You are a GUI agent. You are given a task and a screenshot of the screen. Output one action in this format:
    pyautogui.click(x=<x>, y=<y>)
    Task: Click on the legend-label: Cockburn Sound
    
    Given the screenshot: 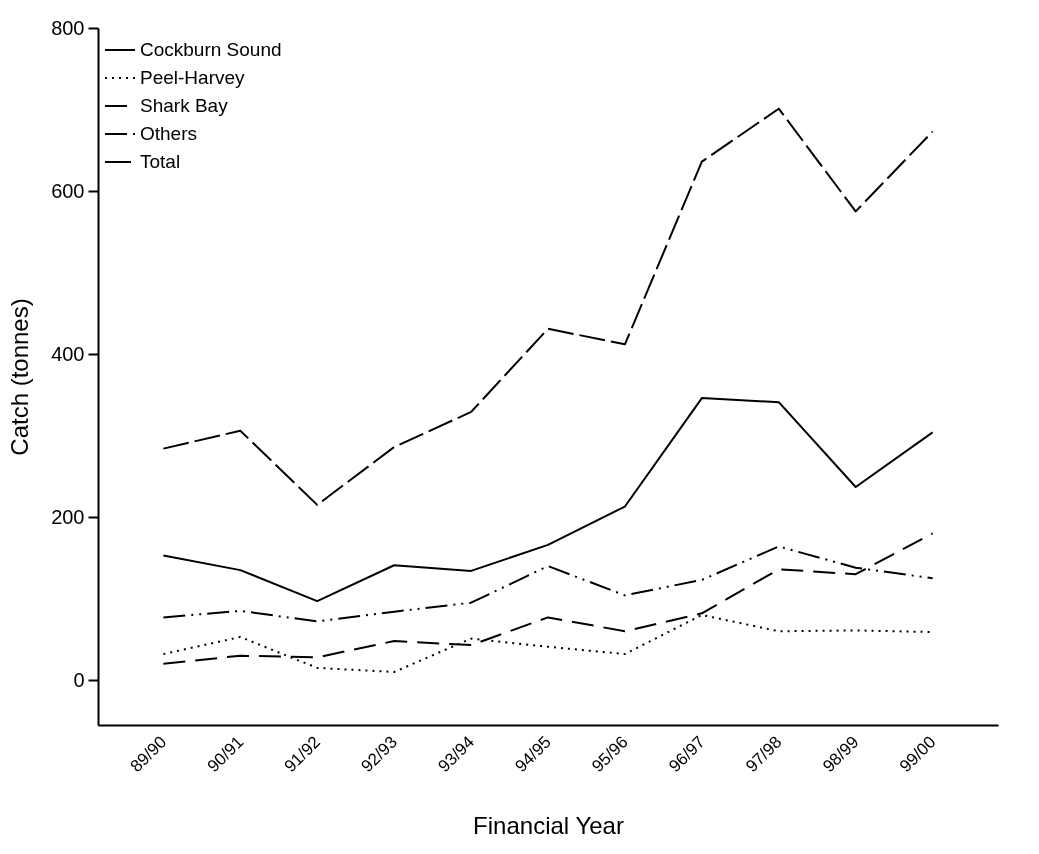 What is the action you would take?
    pyautogui.click(x=211, y=49)
    